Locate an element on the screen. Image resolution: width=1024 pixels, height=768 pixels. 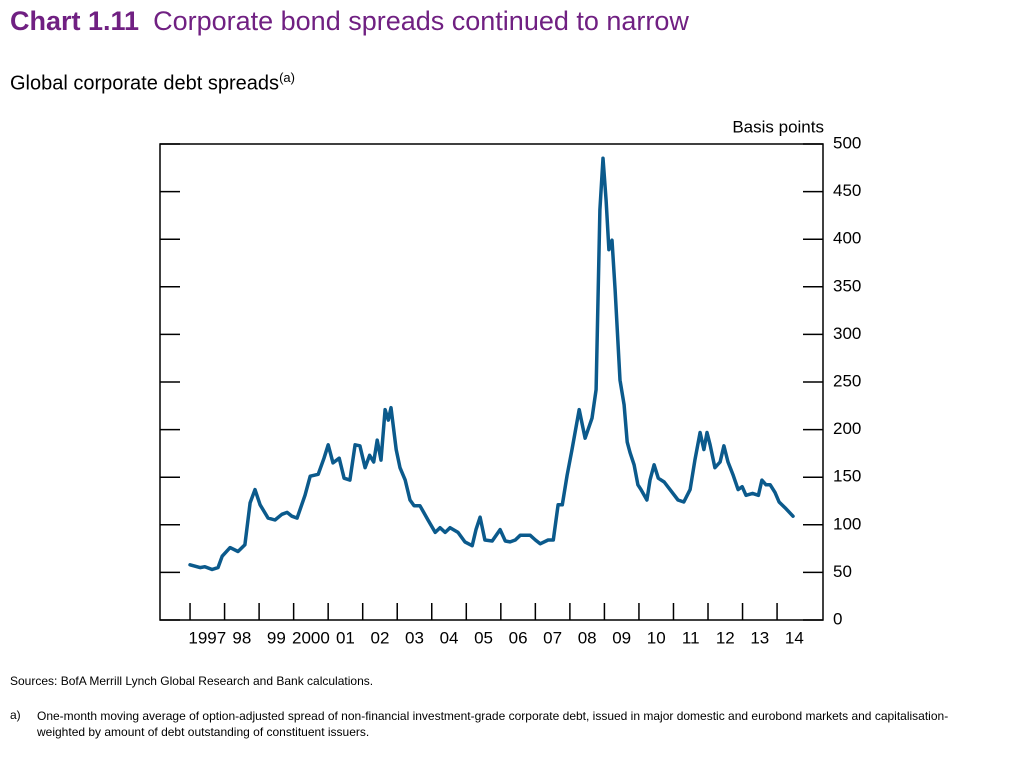
y-axis-label: Basis points is located at coordinates (778, 126).